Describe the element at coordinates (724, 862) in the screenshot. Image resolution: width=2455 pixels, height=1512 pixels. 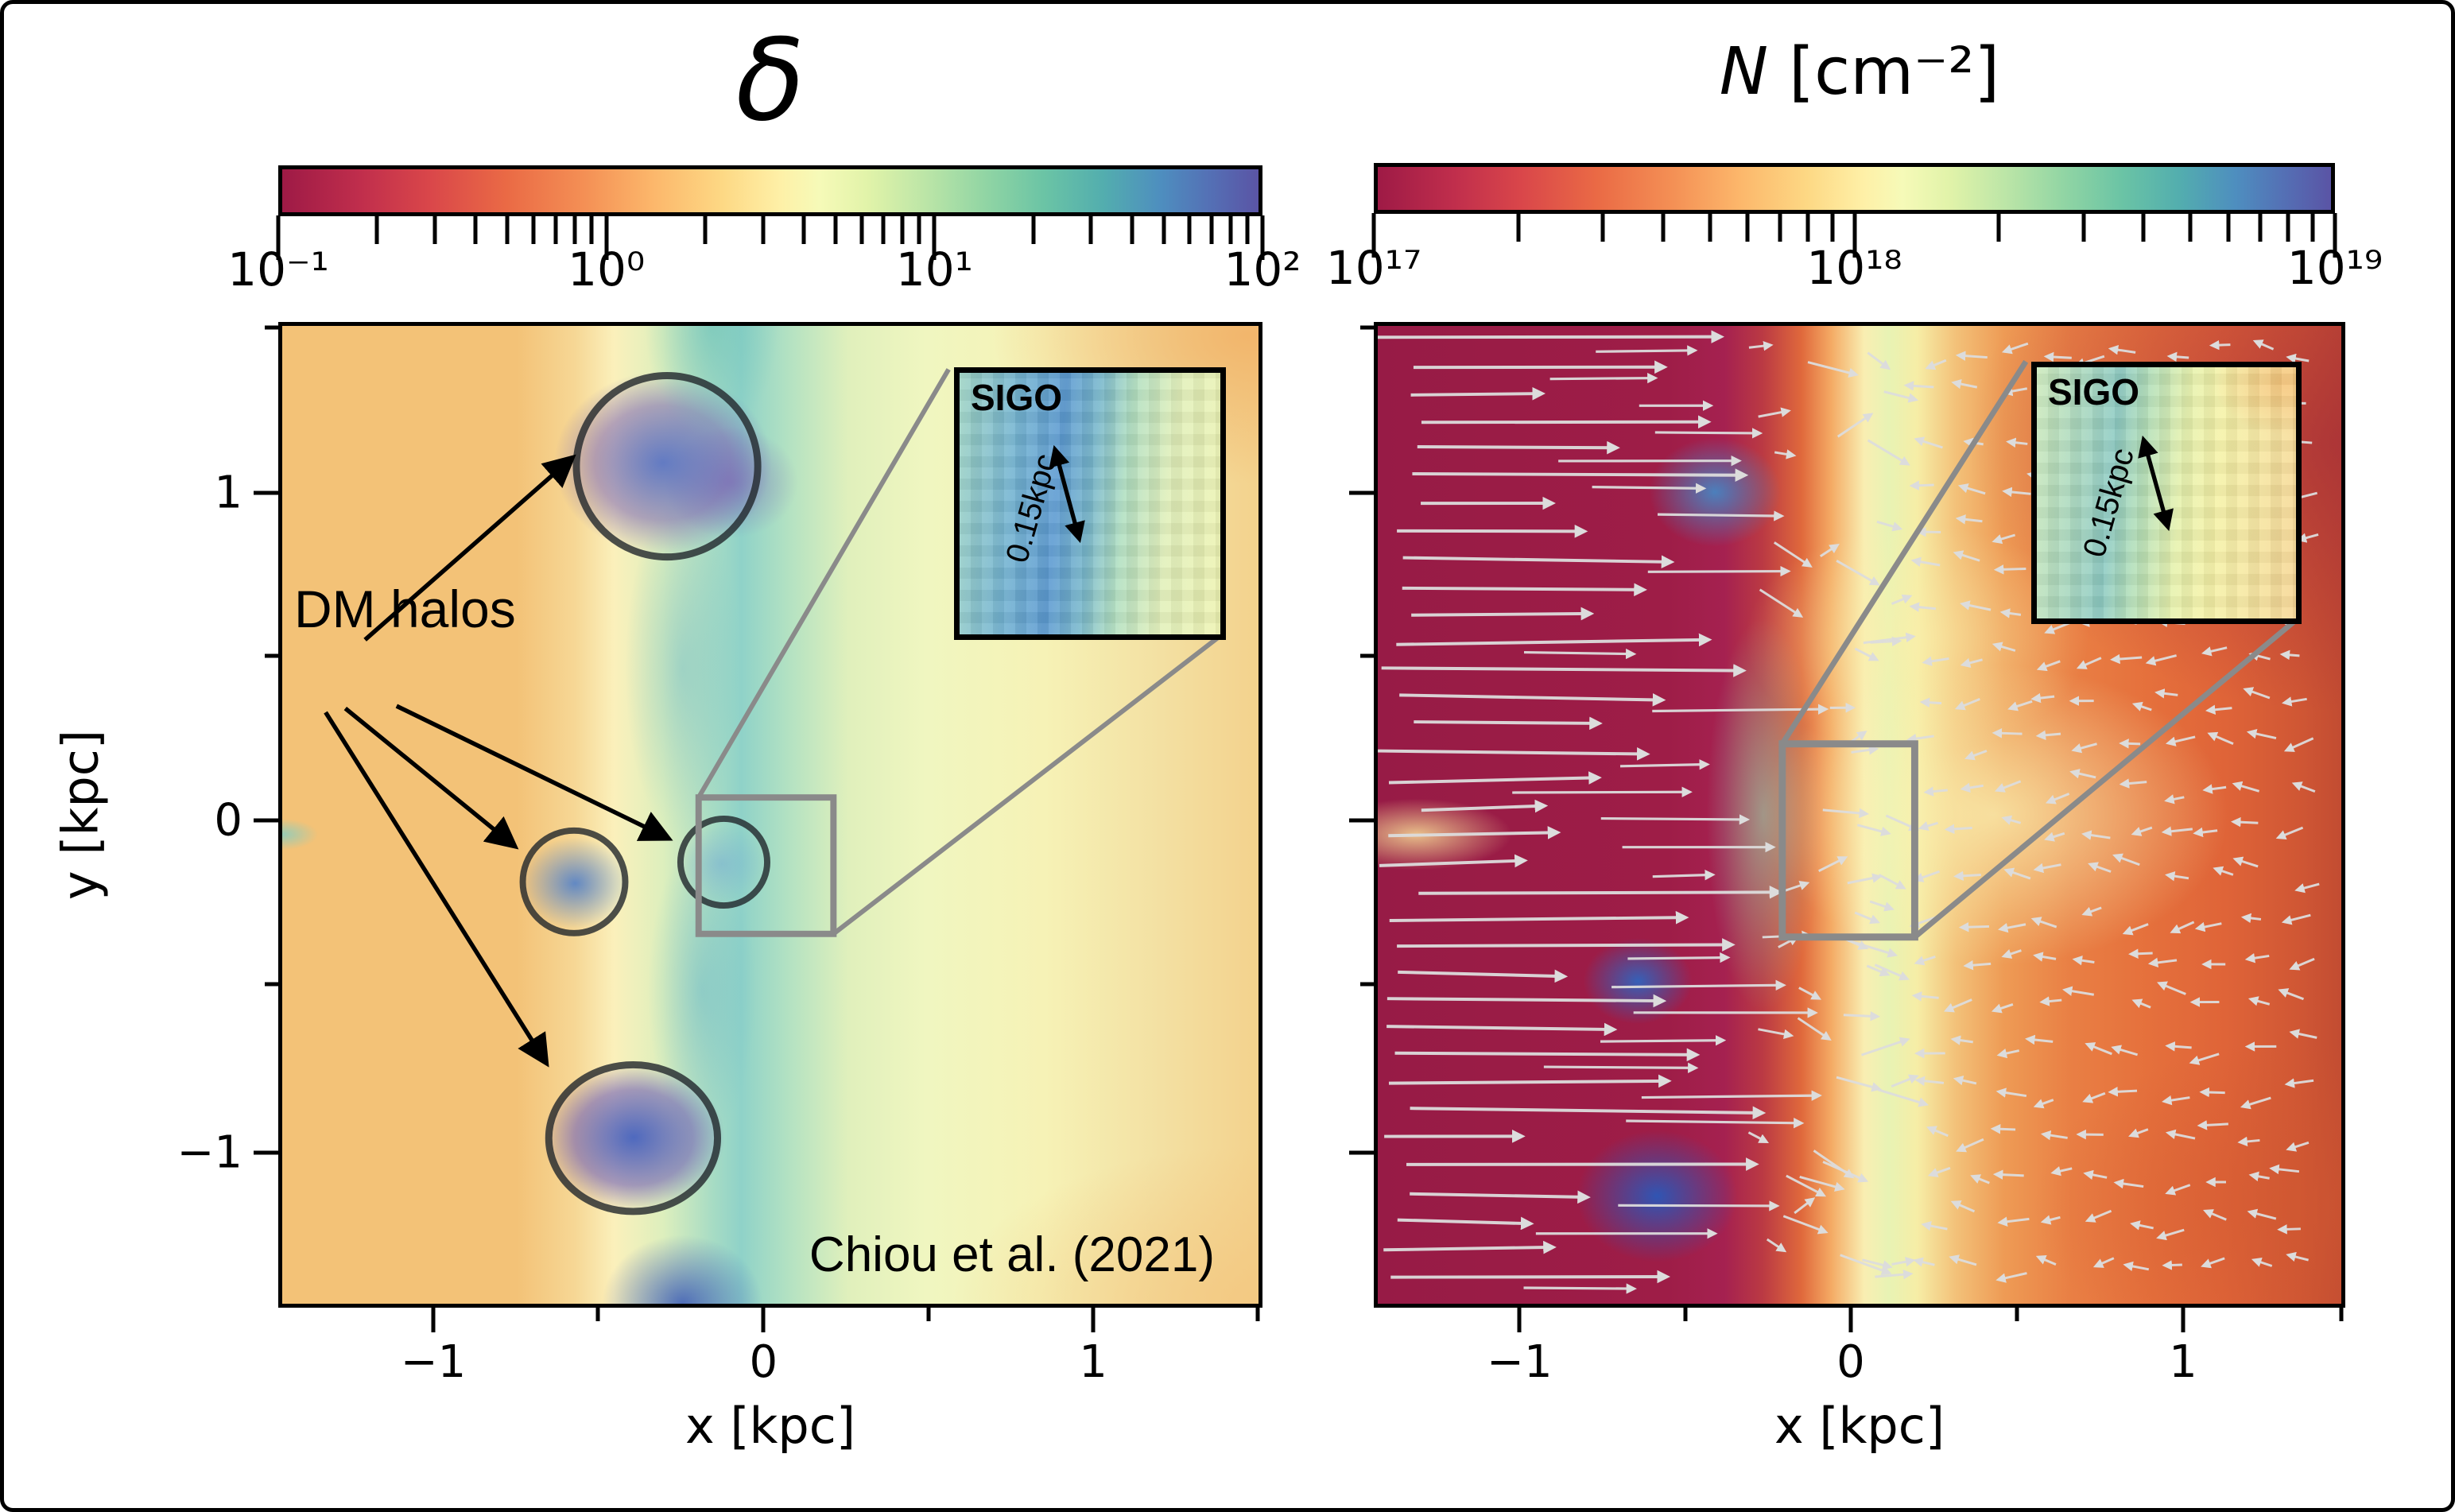
I see `dm-halo-circle-mid-right` at that location.